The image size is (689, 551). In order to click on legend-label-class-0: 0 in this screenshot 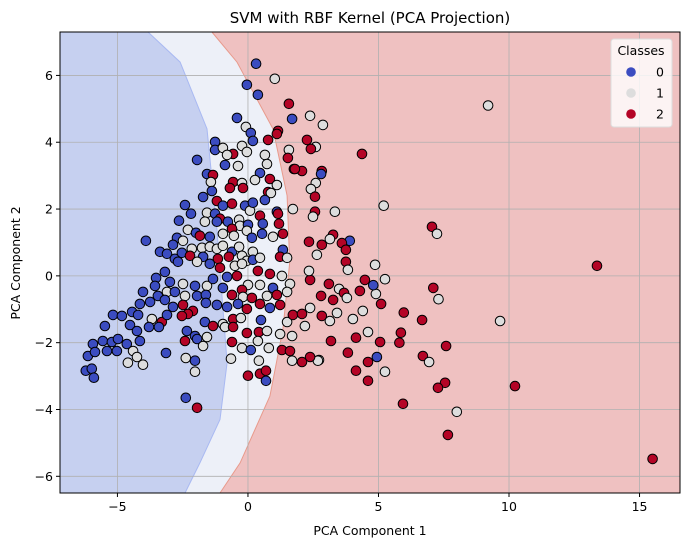, I will do `click(660, 72)`.